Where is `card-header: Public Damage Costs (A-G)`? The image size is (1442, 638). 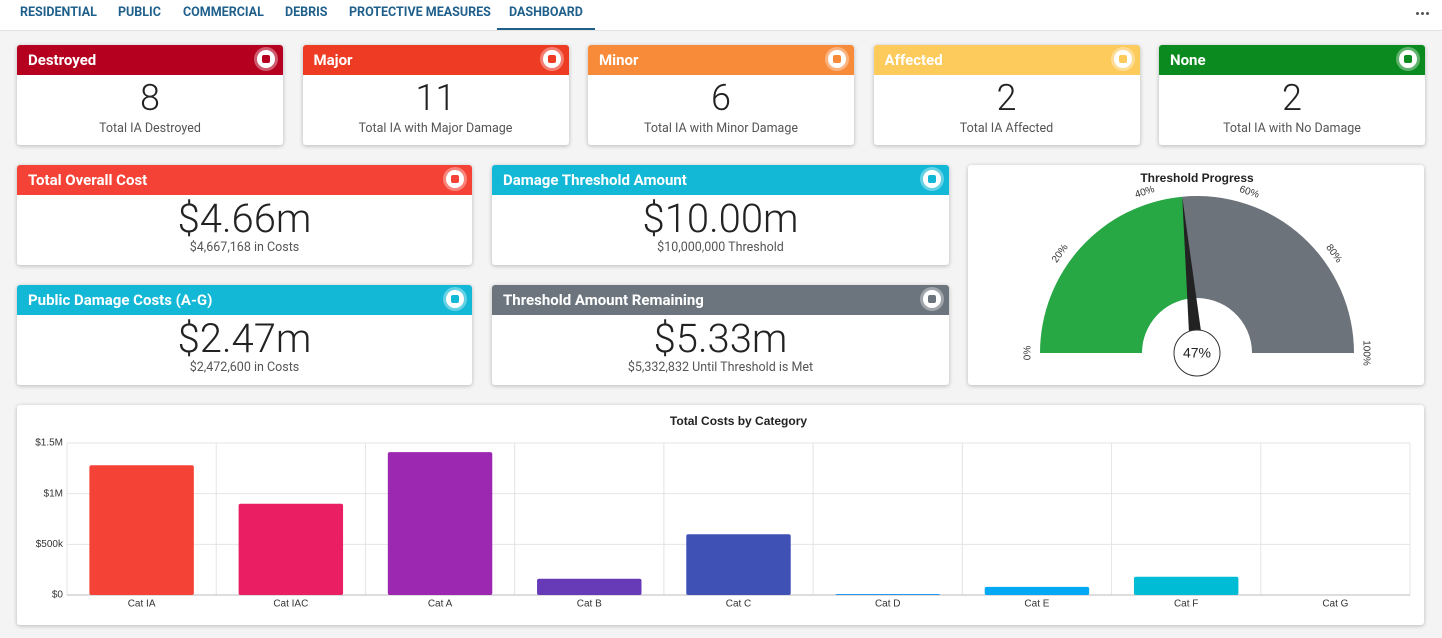 card-header: Public Damage Costs (A-G) is located at coordinates (244, 300).